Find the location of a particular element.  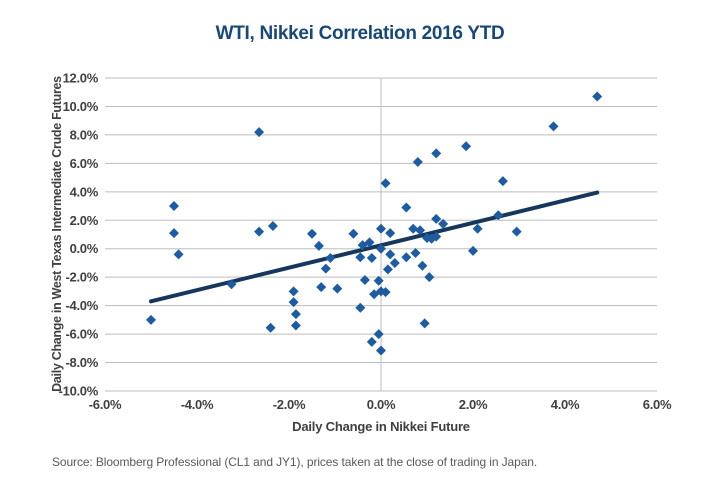

x-axis-title: Daily Change in Nikkei Future is located at coordinates (381, 426).